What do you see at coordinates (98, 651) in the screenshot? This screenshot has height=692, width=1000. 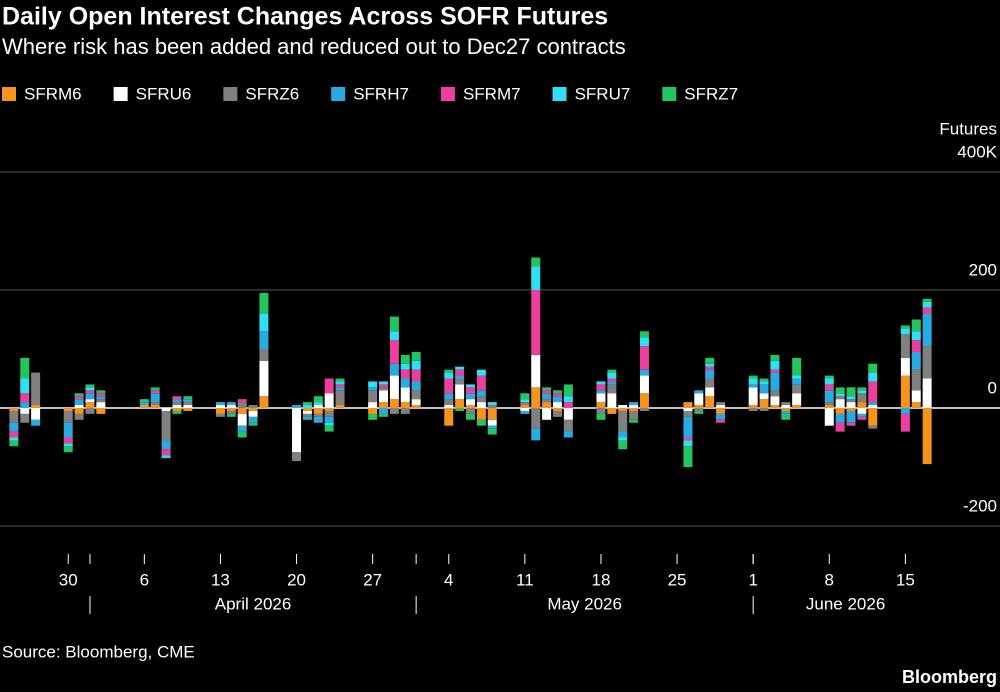 I see `source: Source: Bloomberg, CME` at bounding box center [98, 651].